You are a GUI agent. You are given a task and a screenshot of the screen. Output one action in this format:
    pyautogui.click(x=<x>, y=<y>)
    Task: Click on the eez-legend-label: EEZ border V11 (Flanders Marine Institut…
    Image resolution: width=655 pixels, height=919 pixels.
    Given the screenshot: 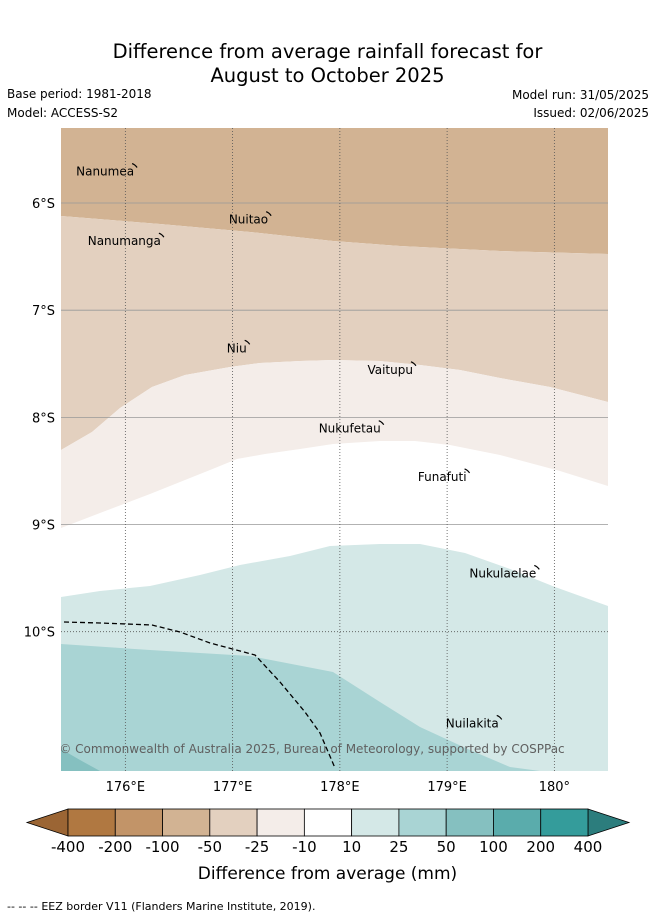 What is the action you would take?
    pyautogui.click(x=178, y=906)
    